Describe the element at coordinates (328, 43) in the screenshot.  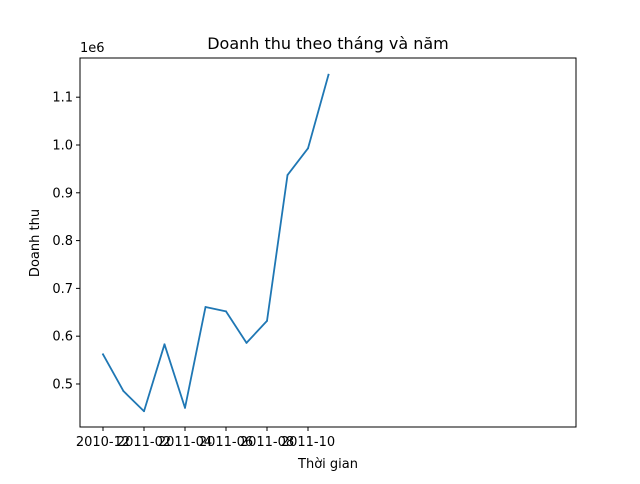
I see `chart-title: Doanh thu theo tháng và năm` at that location.